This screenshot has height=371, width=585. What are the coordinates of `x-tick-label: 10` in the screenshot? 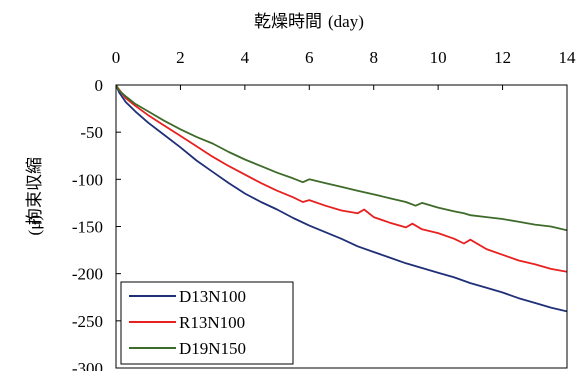 It's located at (438, 57).